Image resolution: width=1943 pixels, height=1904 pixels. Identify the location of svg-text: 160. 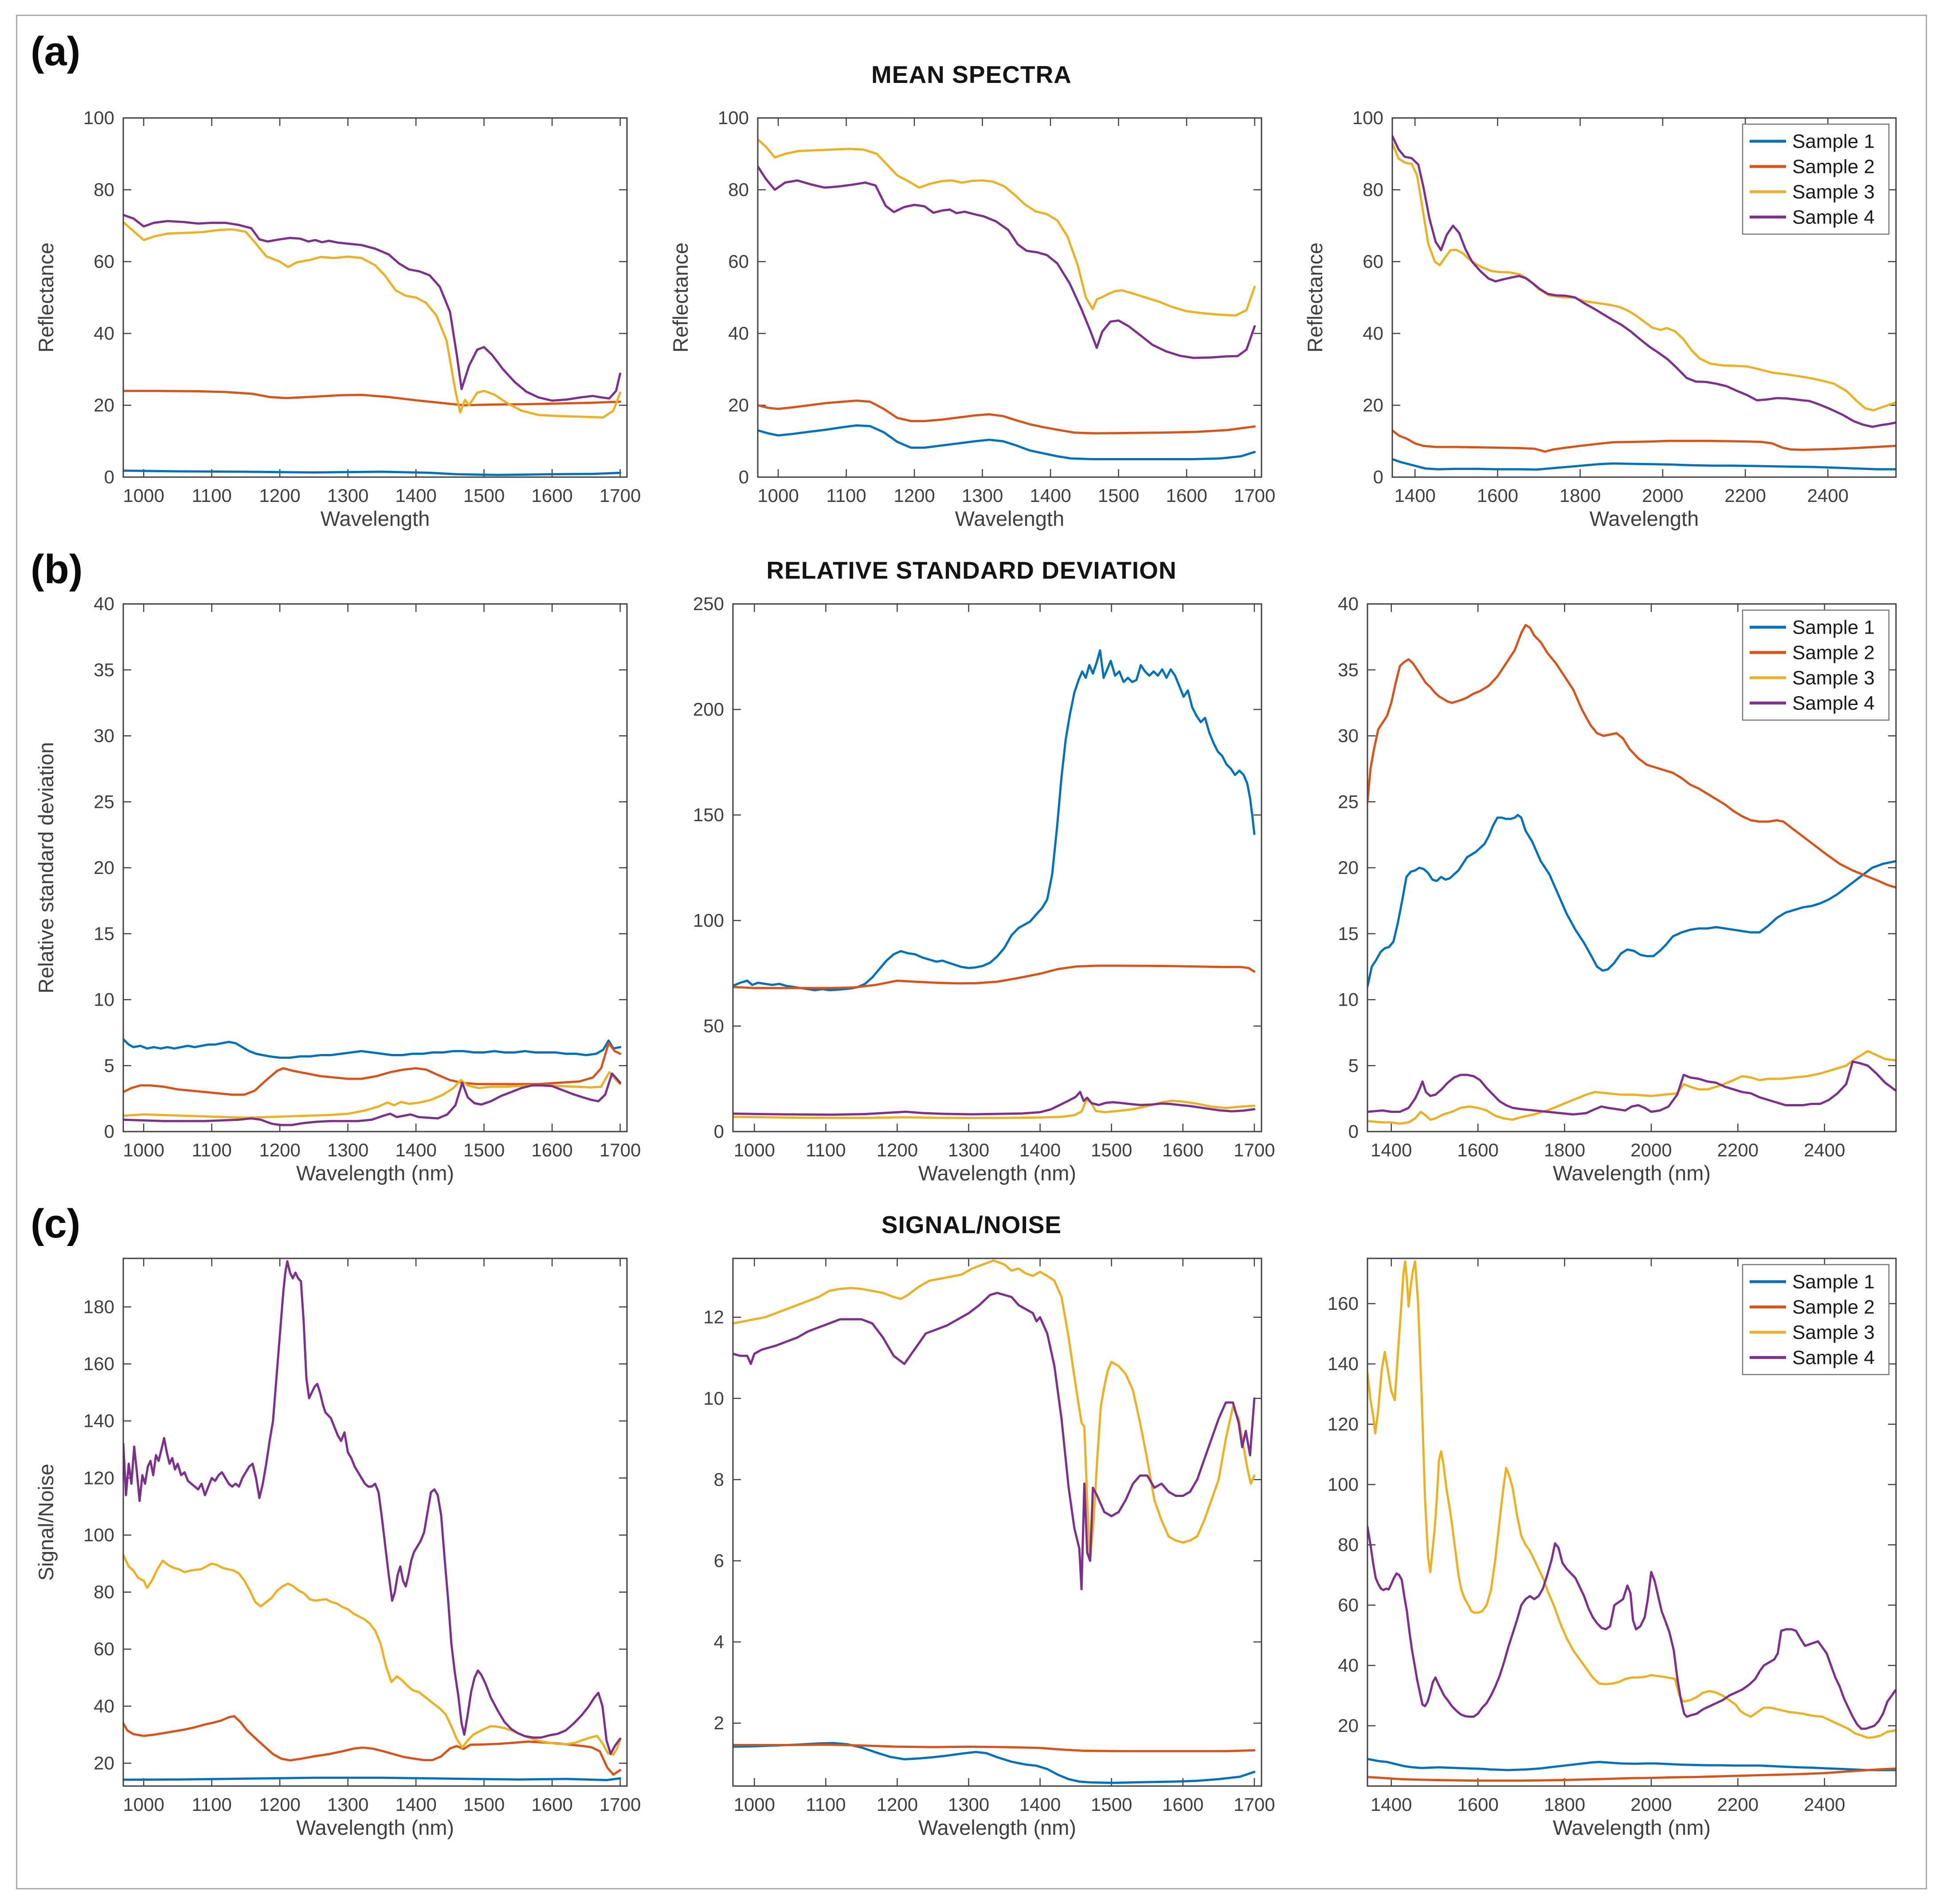
(1343, 1304).